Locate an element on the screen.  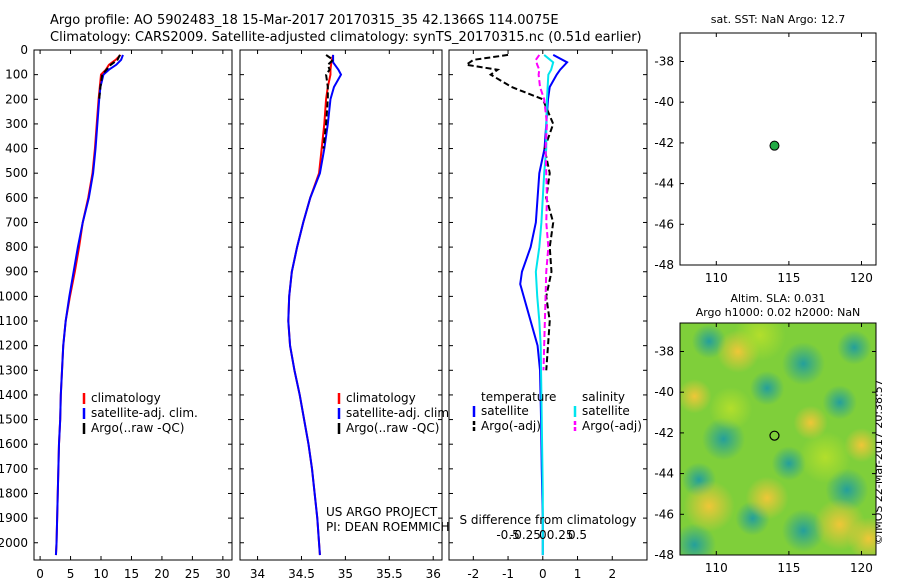
x-tick-label: 35 is located at coordinates (345, 573).